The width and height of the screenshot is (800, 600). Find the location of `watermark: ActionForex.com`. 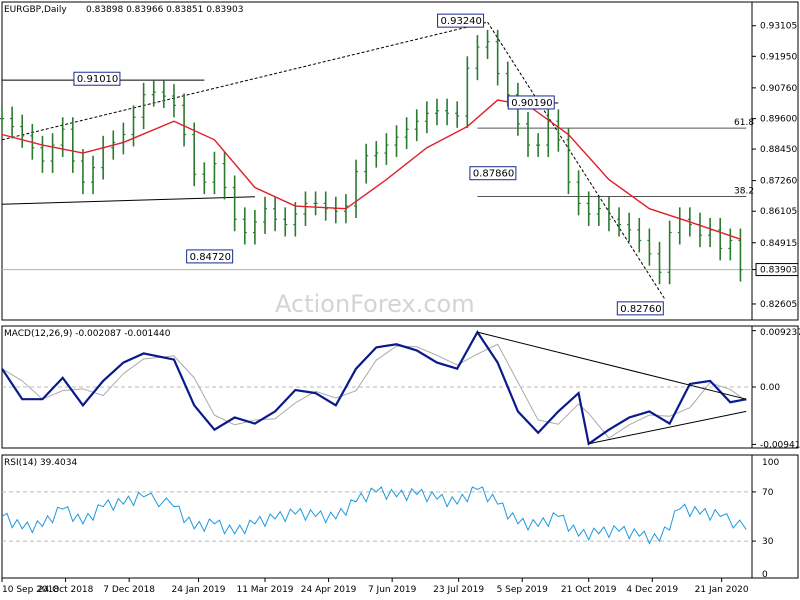

watermark: ActionForex.com is located at coordinates (375, 304).